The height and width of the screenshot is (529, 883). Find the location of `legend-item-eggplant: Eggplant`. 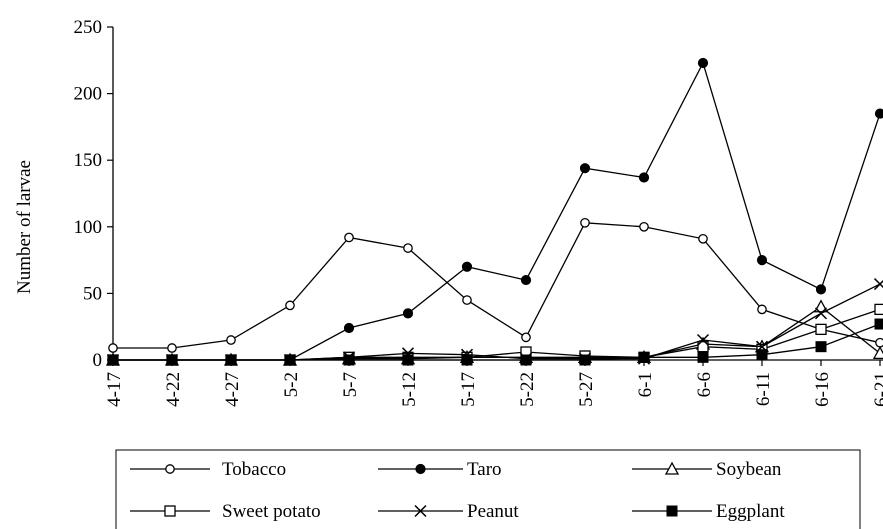

legend-item-eggplant: Eggplant is located at coordinates (708, 511).